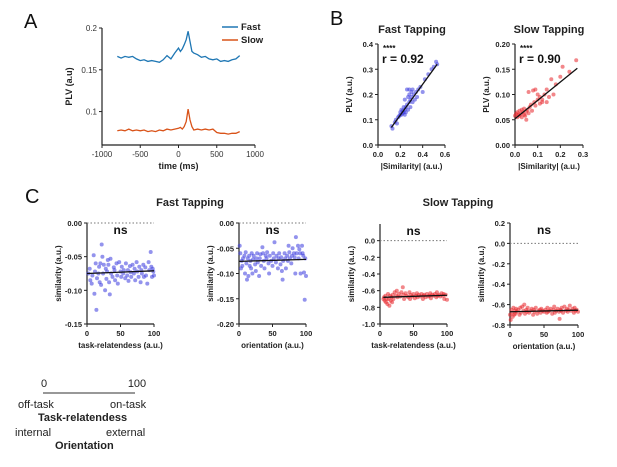  What do you see at coordinates (445, 154) in the screenshot?
I see `x-tick-label: 0.6` at bounding box center [445, 154].